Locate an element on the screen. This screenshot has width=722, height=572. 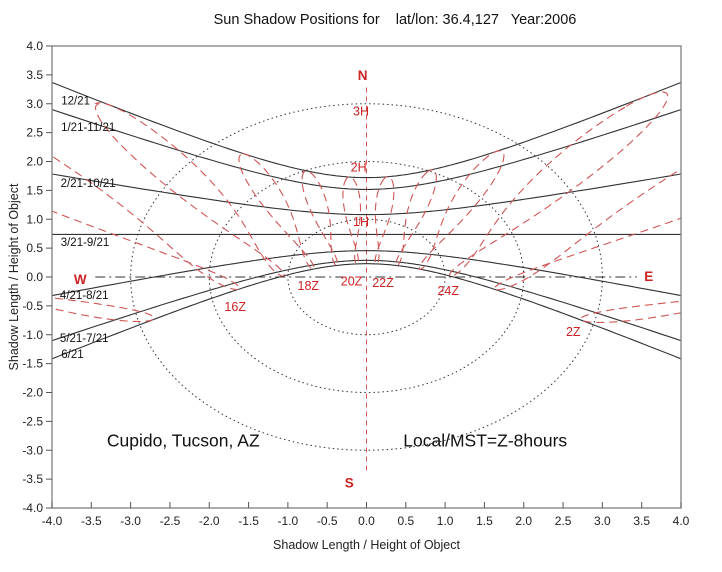
y-axis-label: Shadow Length / Height of Object is located at coordinates (14, 277).